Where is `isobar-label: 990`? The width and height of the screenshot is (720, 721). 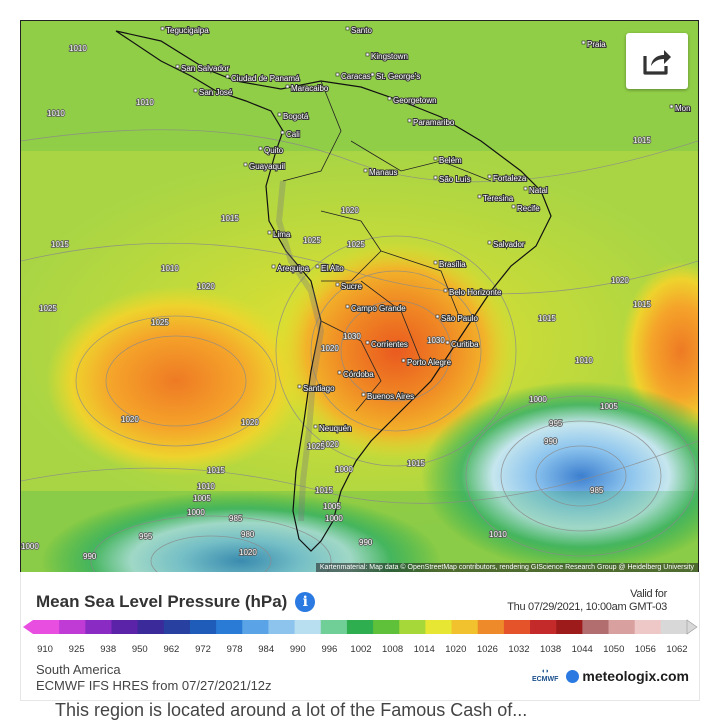
isobar-label: 990 is located at coordinates (551, 441).